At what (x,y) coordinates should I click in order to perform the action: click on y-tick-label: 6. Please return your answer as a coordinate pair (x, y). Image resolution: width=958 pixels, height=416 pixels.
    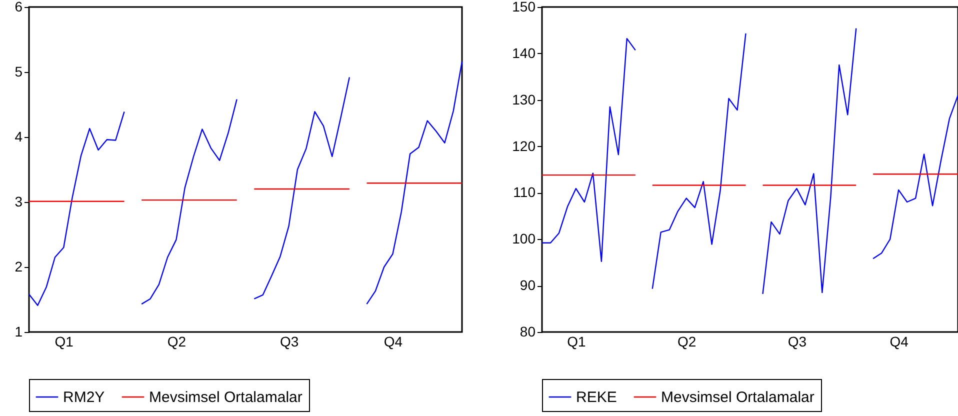
    Looking at the image, I should click on (18, 7).